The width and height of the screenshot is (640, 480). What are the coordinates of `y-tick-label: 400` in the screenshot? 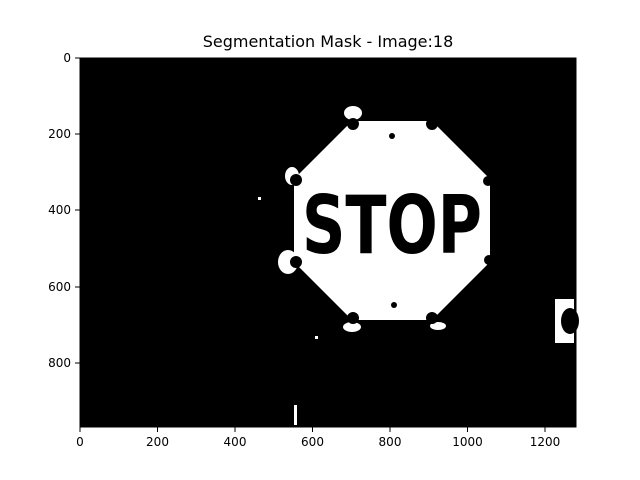 It's located at (59, 210).